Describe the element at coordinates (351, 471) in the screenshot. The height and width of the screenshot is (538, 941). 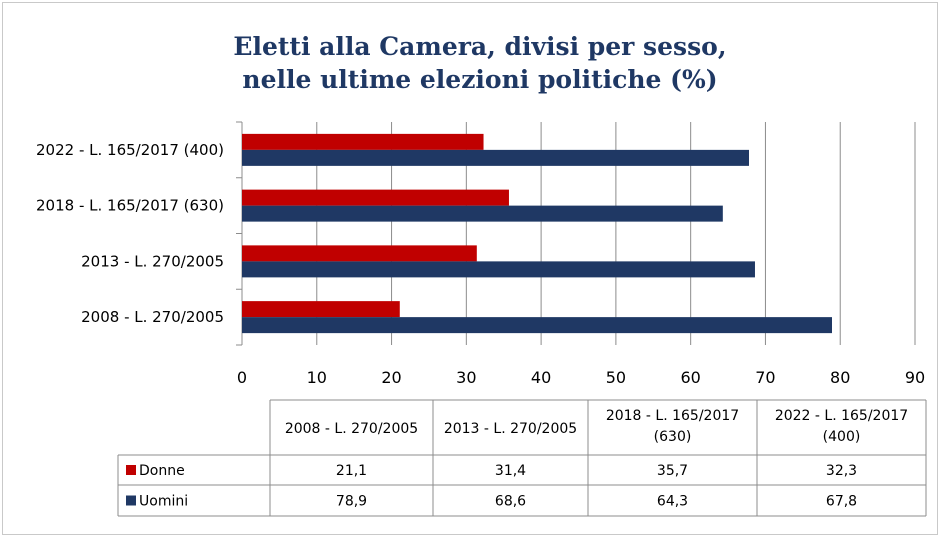
I see `table-value-cell: 21,1` at that location.